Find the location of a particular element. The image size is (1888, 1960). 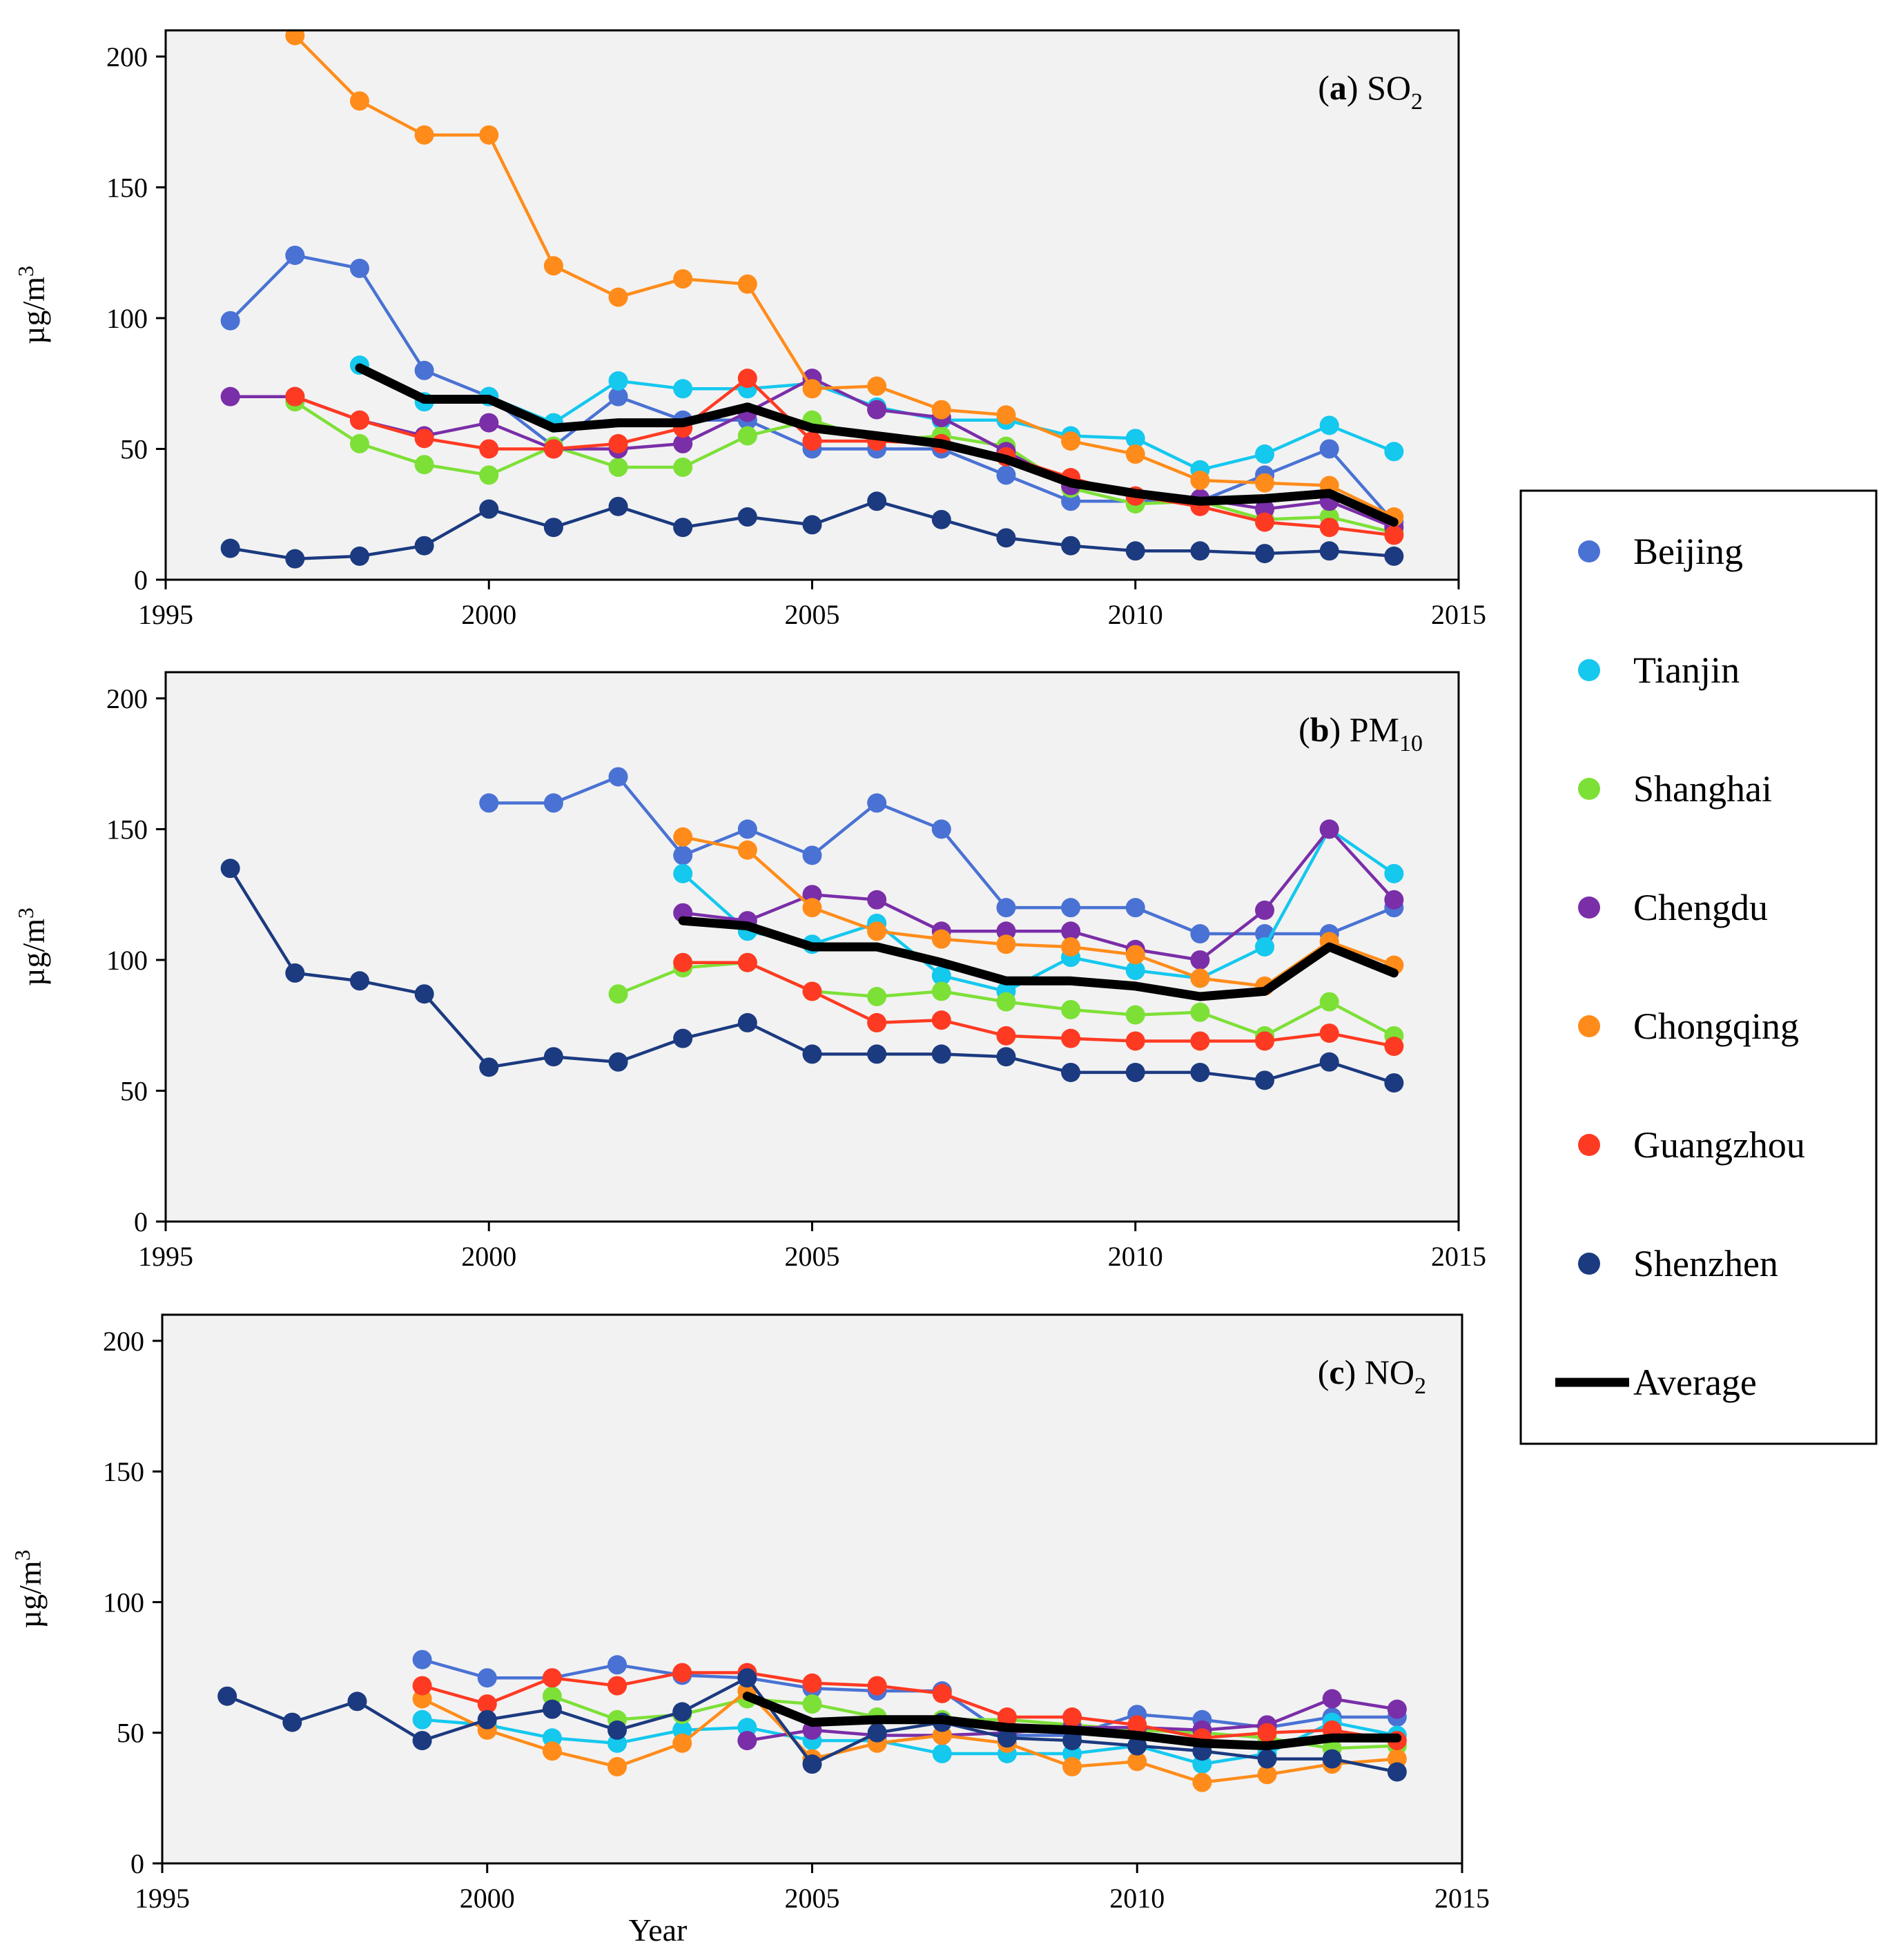

y-axis-title: µg/m3 is located at coordinates (29, 1588).